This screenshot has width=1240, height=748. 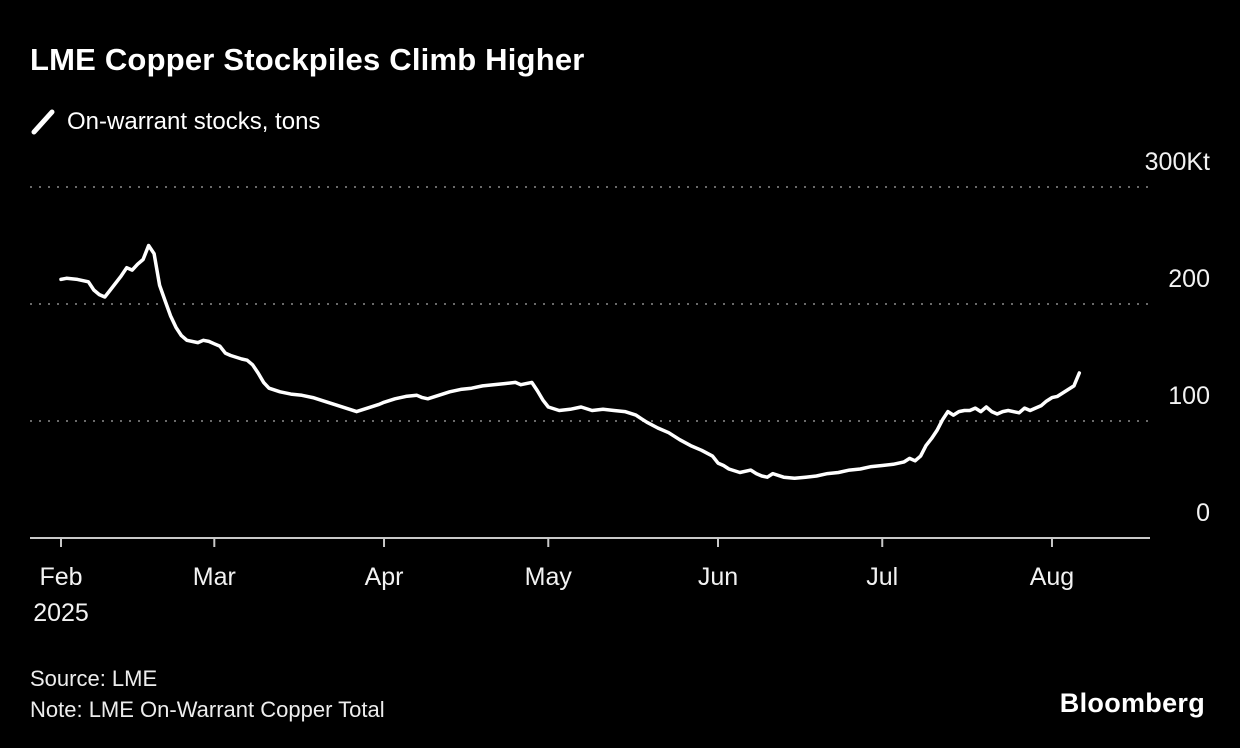 What do you see at coordinates (1052, 577) in the screenshot?
I see `x-axis-label: Aug` at bounding box center [1052, 577].